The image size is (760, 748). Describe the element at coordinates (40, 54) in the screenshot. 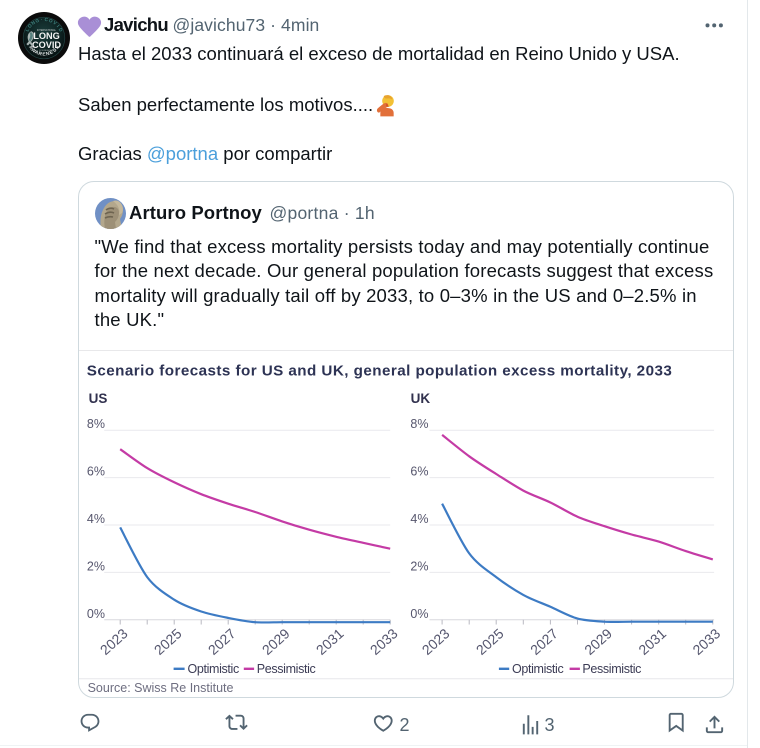

I see `svg-text: R` at that location.